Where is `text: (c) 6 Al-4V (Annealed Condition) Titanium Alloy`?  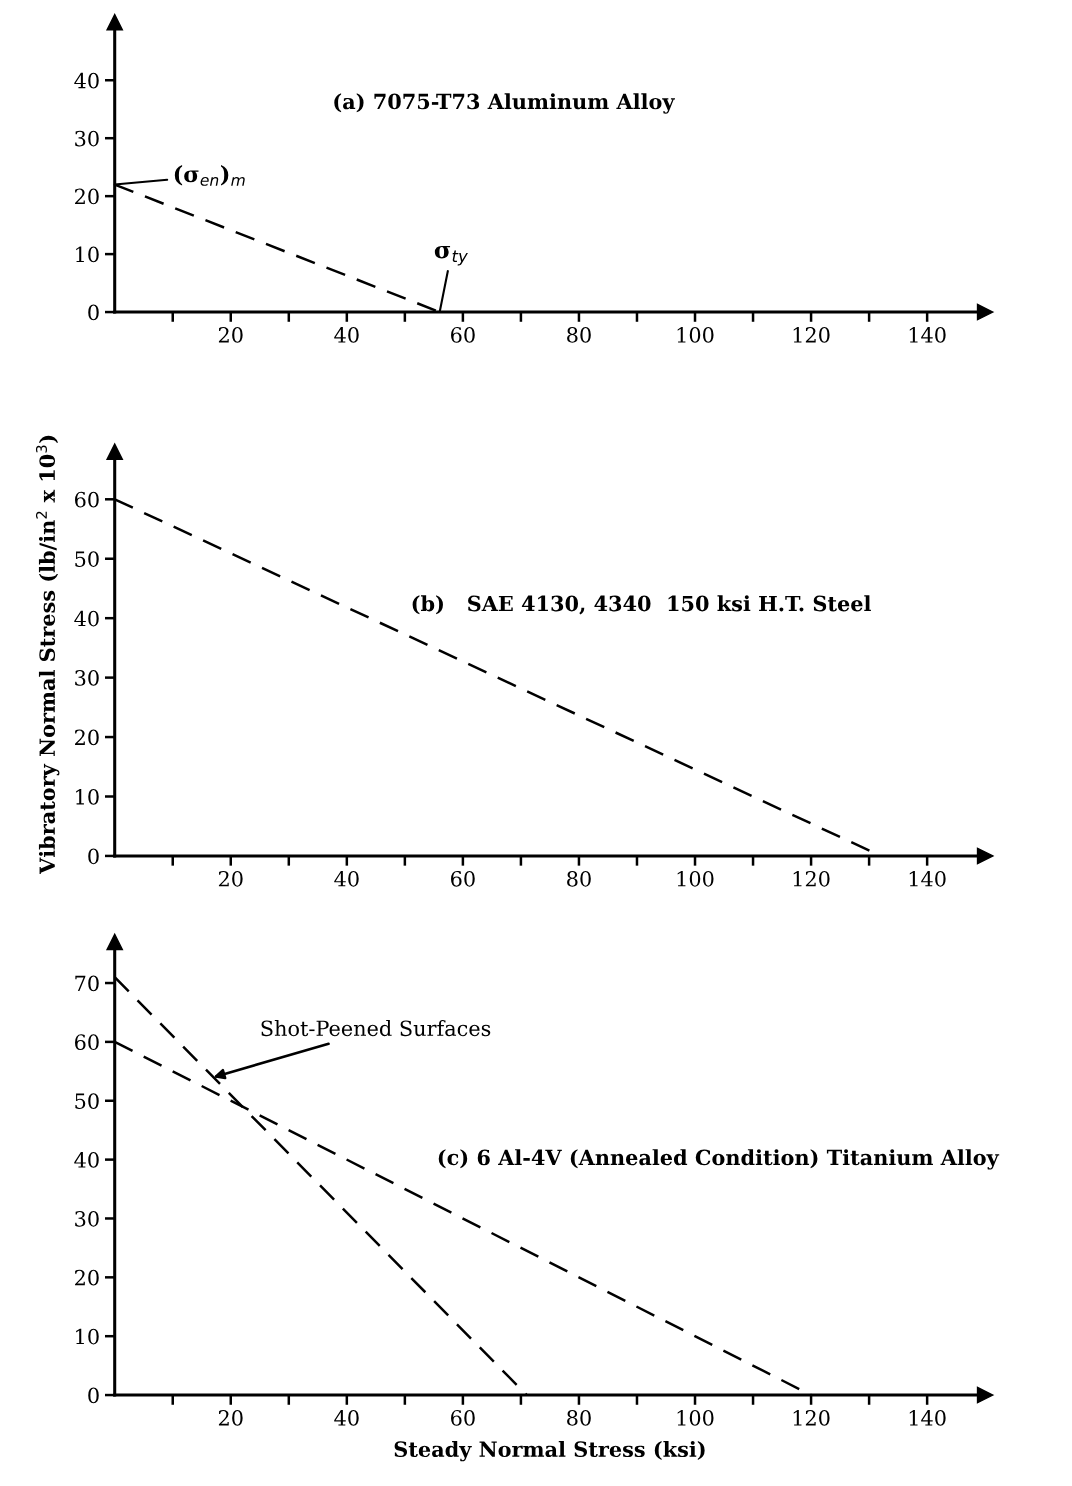 text: (c) 6 Al-4V (Annealed Condition) Titanium Alloy is located at coordinates (719, 1159).